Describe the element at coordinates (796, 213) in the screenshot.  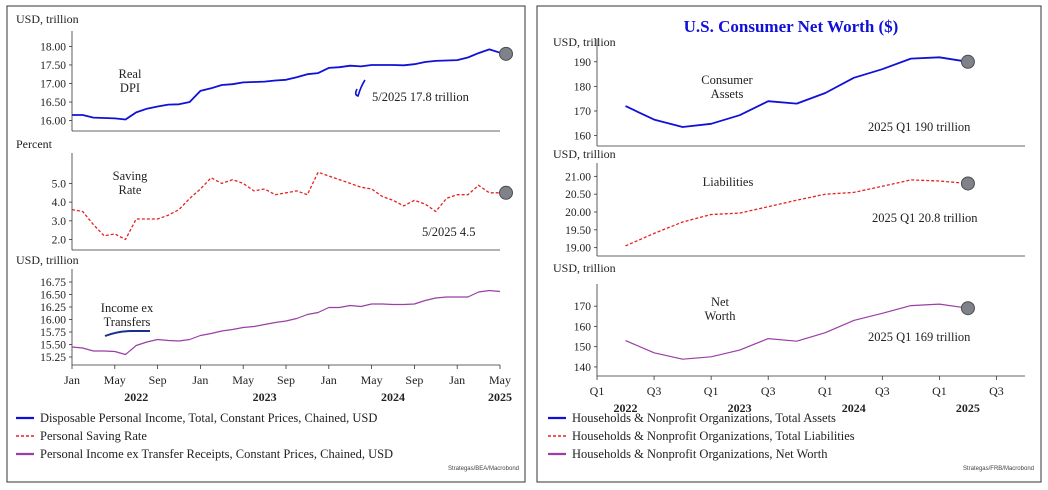
I see `right-middle-series-line` at that location.